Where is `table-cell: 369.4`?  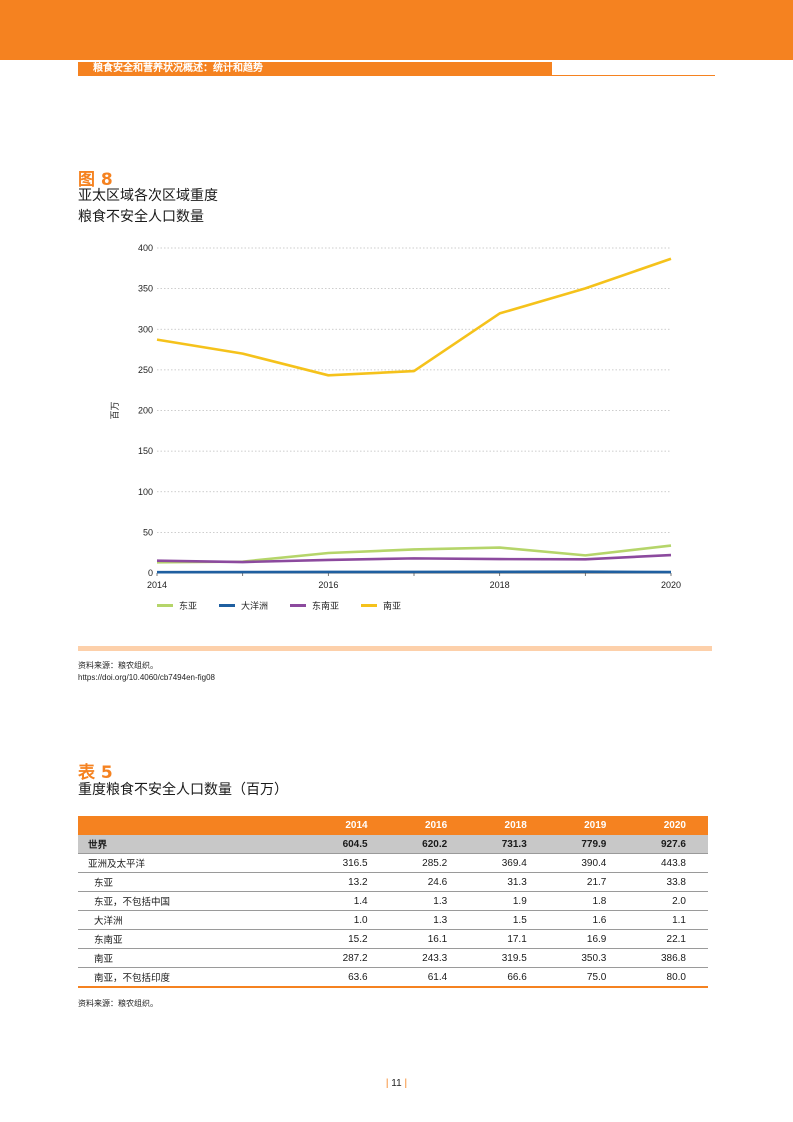
table-cell: 369.4 is located at coordinates (509, 863).